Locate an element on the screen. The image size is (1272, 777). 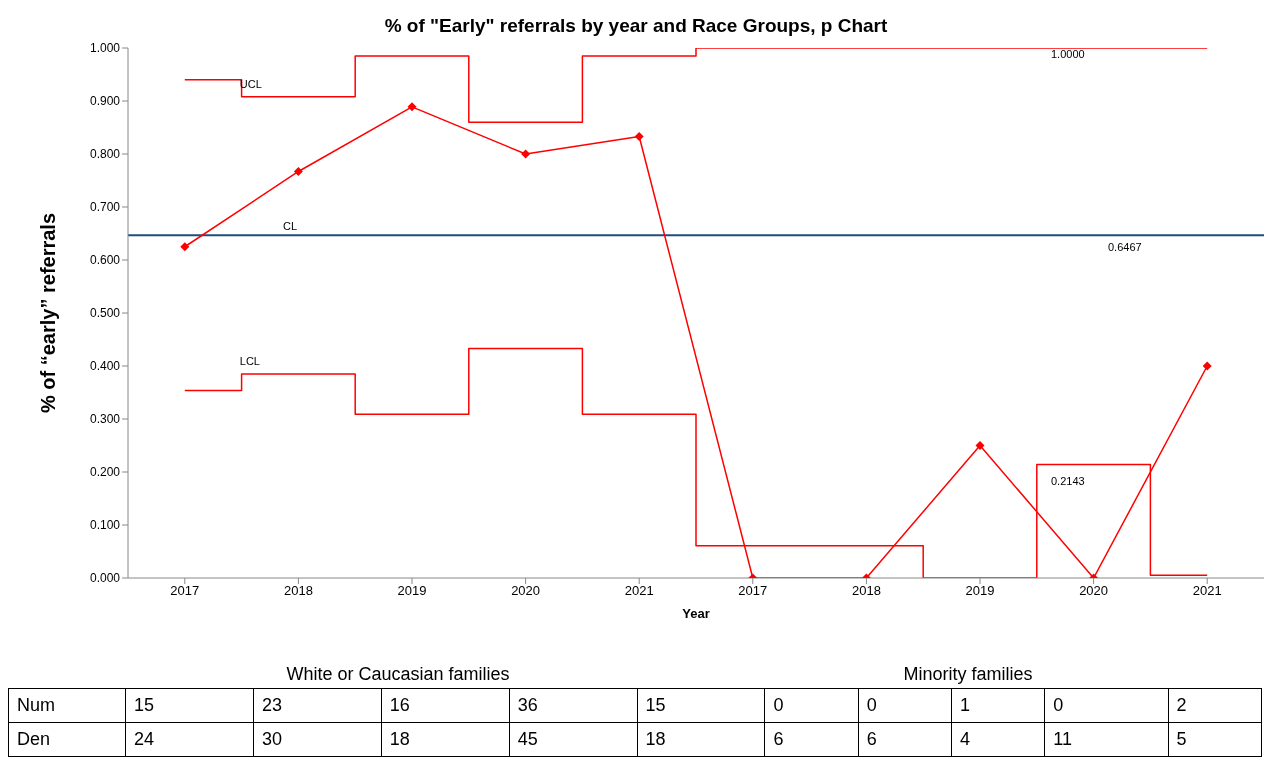
y-tick-label: 0.700 is located at coordinates (105, 207).